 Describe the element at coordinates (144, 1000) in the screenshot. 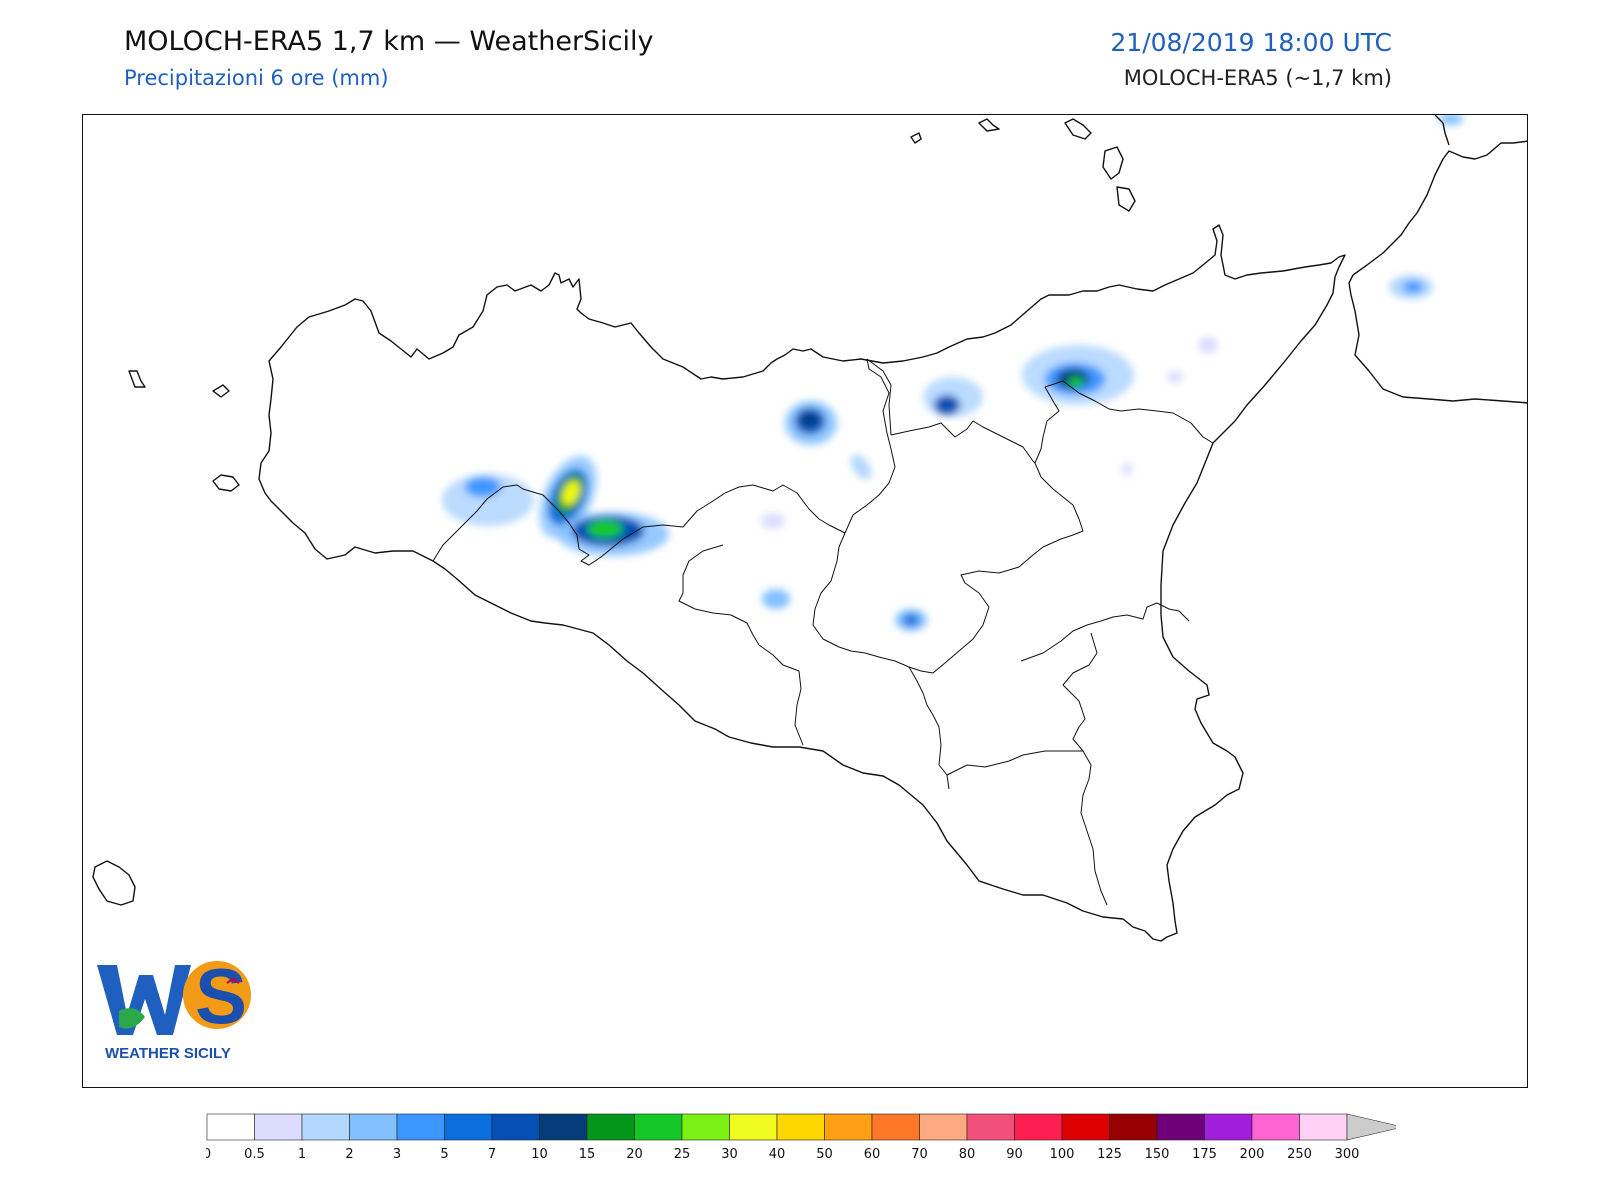

I see `ws-w-glyph` at that location.